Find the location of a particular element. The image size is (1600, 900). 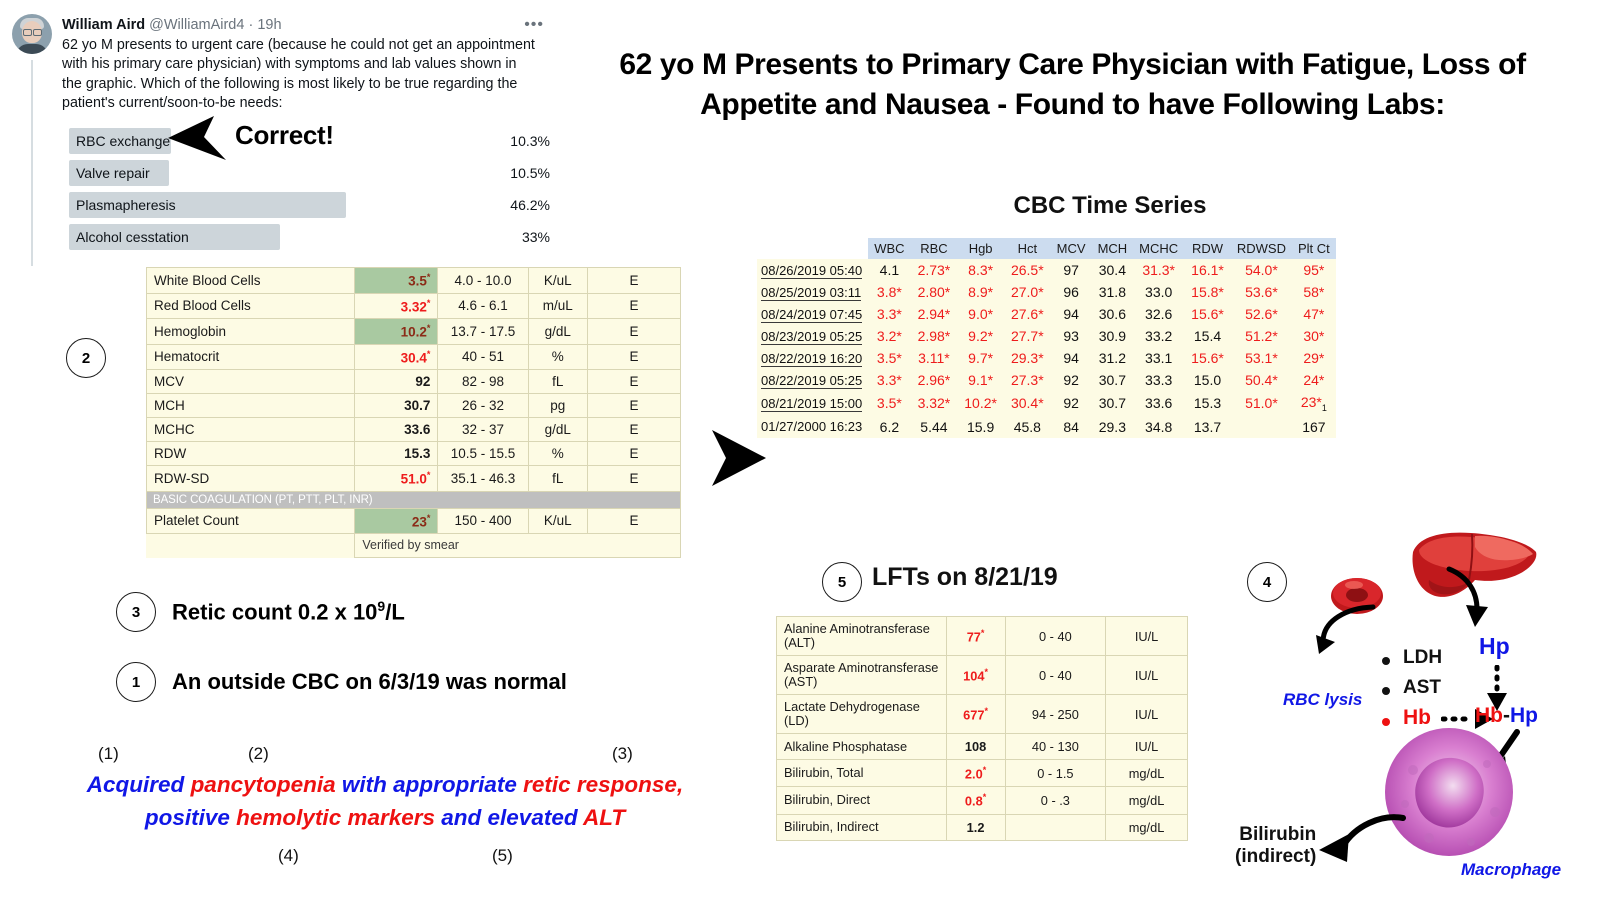

conclusion-segment: with appropriate is located at coordinates (432, 784).